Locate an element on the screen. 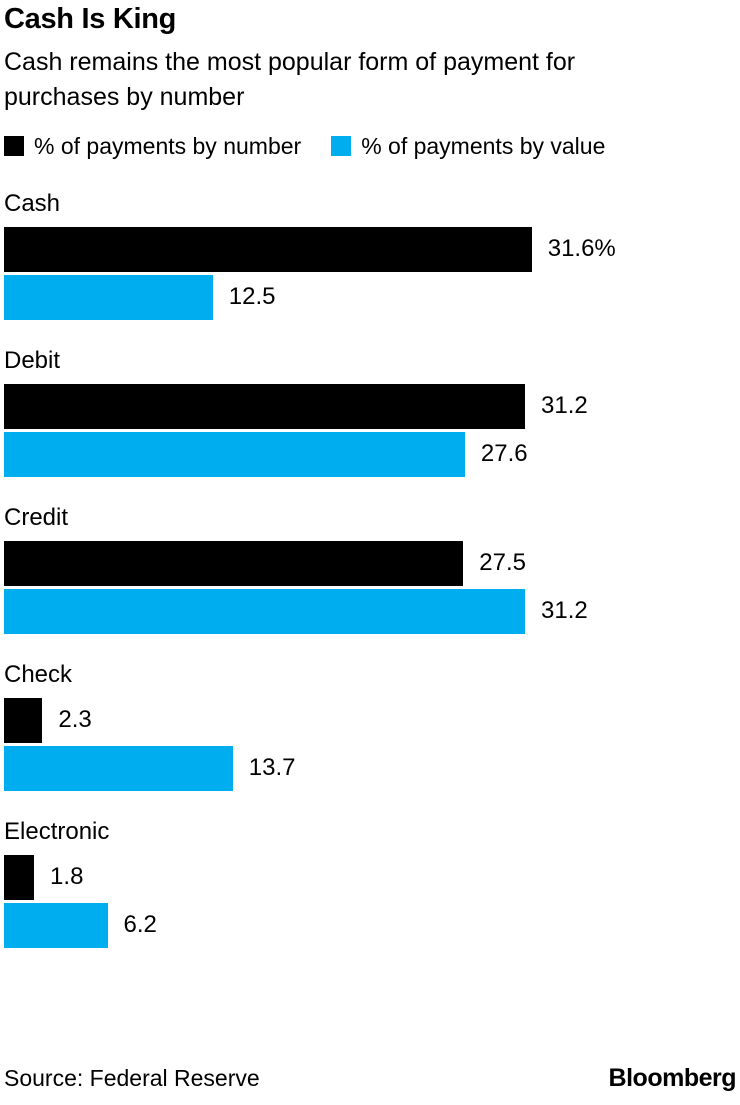 The width and height of the screenshot is (740, 1105). bar-value-cash is located at coordinates (108, 297).